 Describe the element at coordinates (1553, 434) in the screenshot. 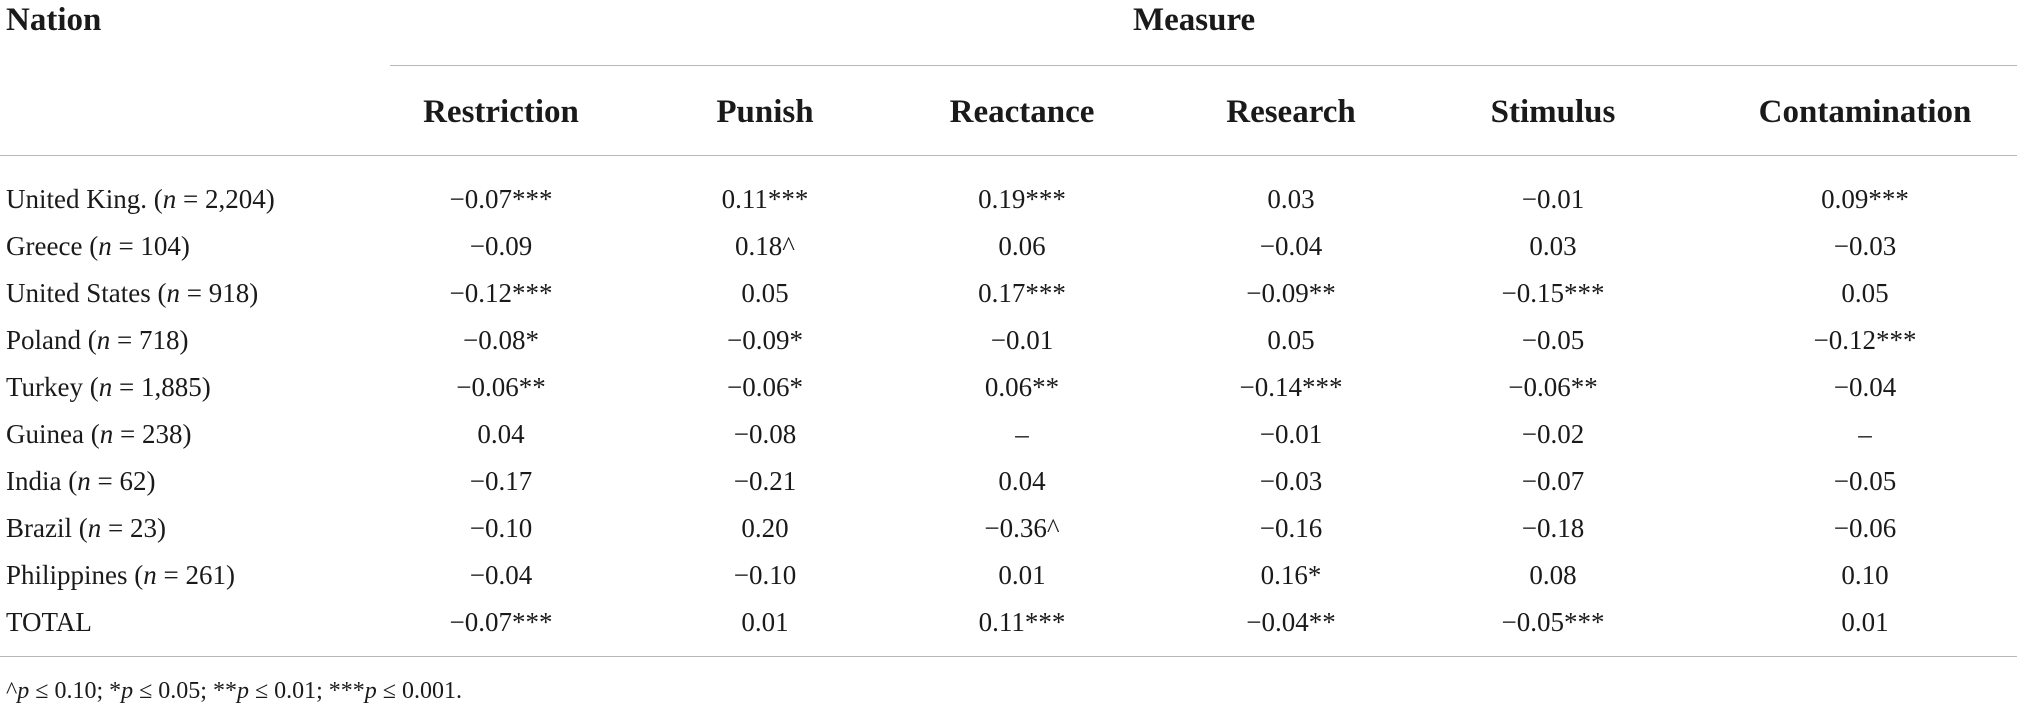

I see `cell-stimulus: −0.02` at that location.